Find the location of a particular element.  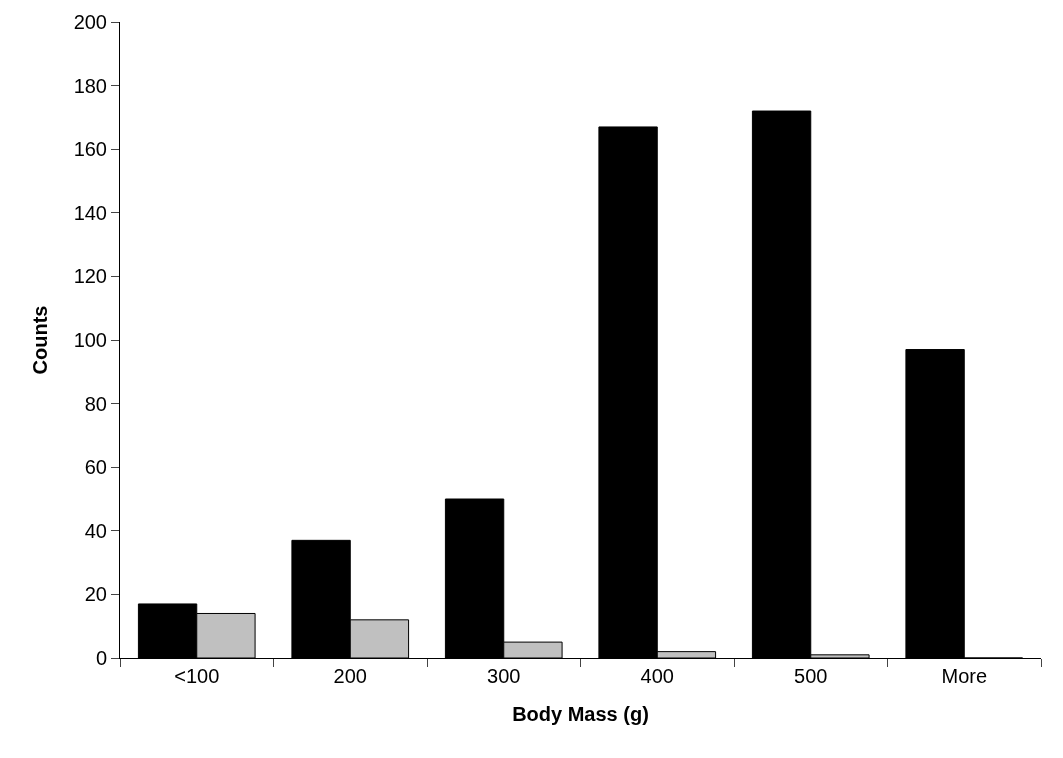

y-tick-label: 200 is located at coordinates (90, 22).